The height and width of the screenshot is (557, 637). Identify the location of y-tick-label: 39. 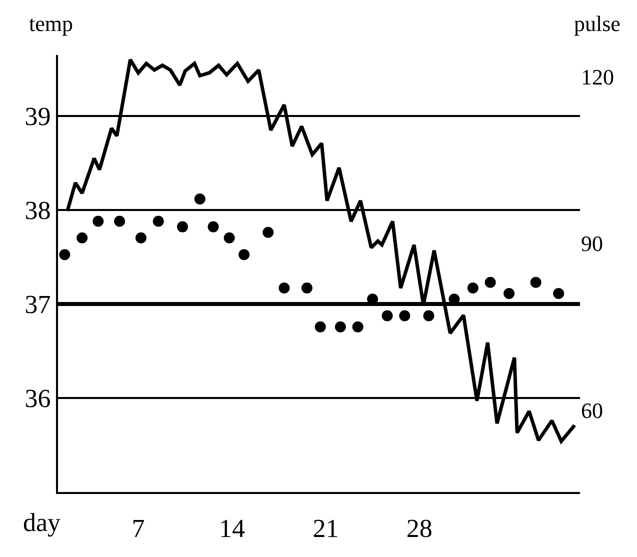
(37, 117).